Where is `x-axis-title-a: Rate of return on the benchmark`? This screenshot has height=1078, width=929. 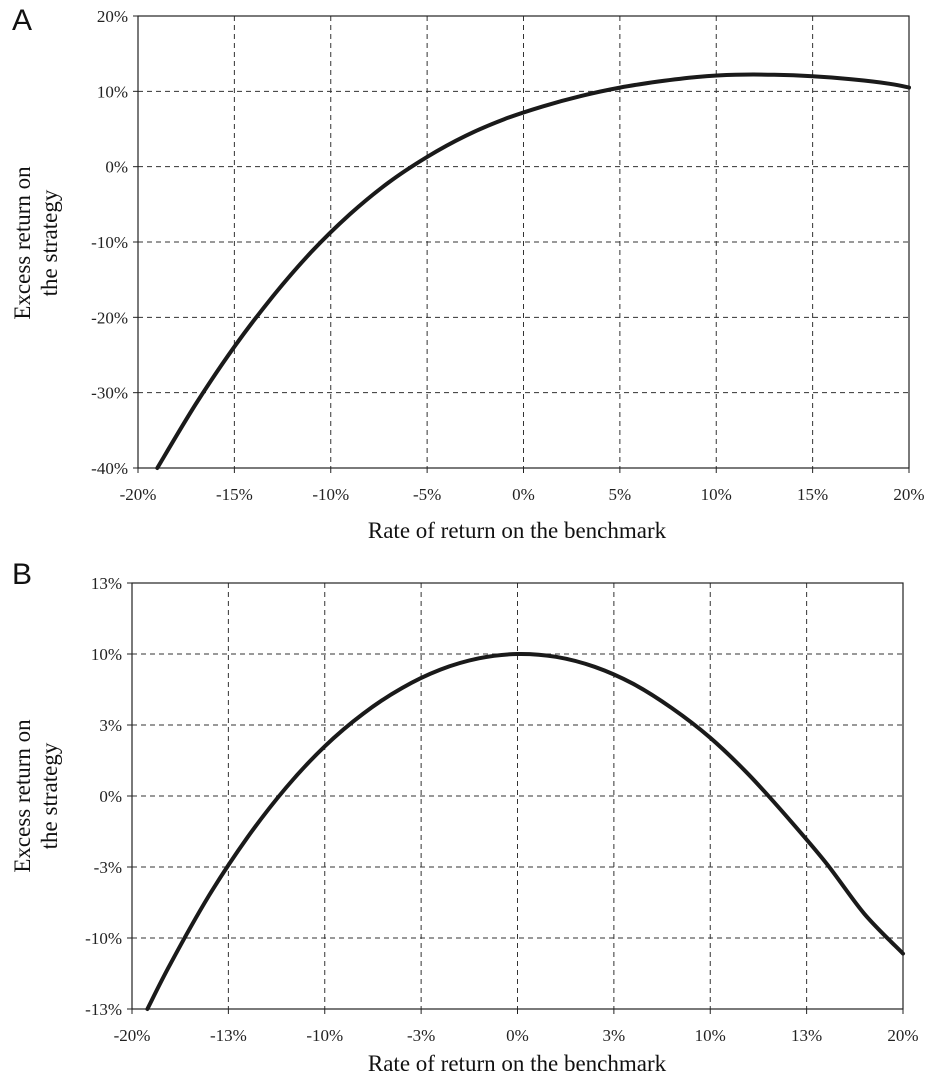
x-axis-title-a: Rate of return on the benchmark is located at coordinates (517, 530).